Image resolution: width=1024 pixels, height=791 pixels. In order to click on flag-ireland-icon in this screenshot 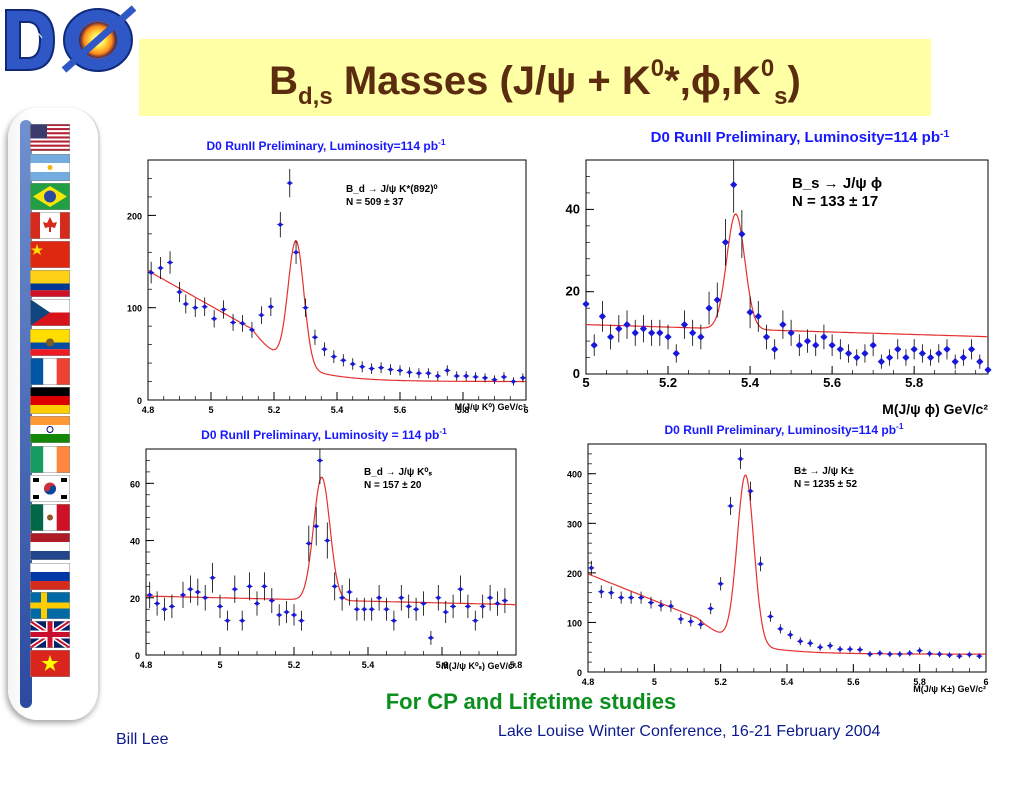, I will do `click(50, 459)`.